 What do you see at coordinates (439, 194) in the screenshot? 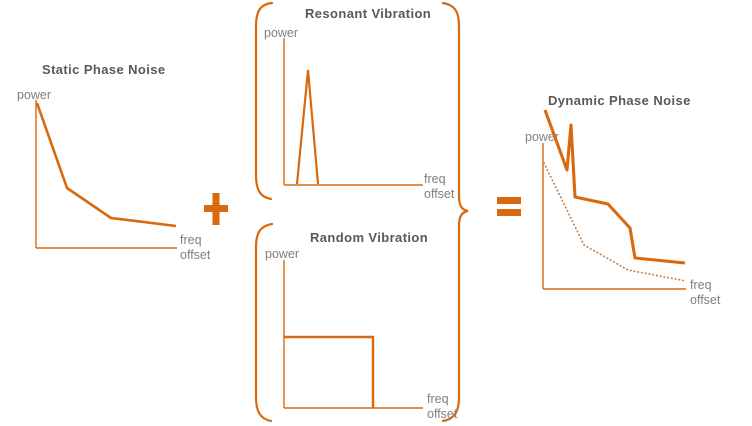
I see `resonant-freq-label-line2: offset` at bounding box center [439, 194].